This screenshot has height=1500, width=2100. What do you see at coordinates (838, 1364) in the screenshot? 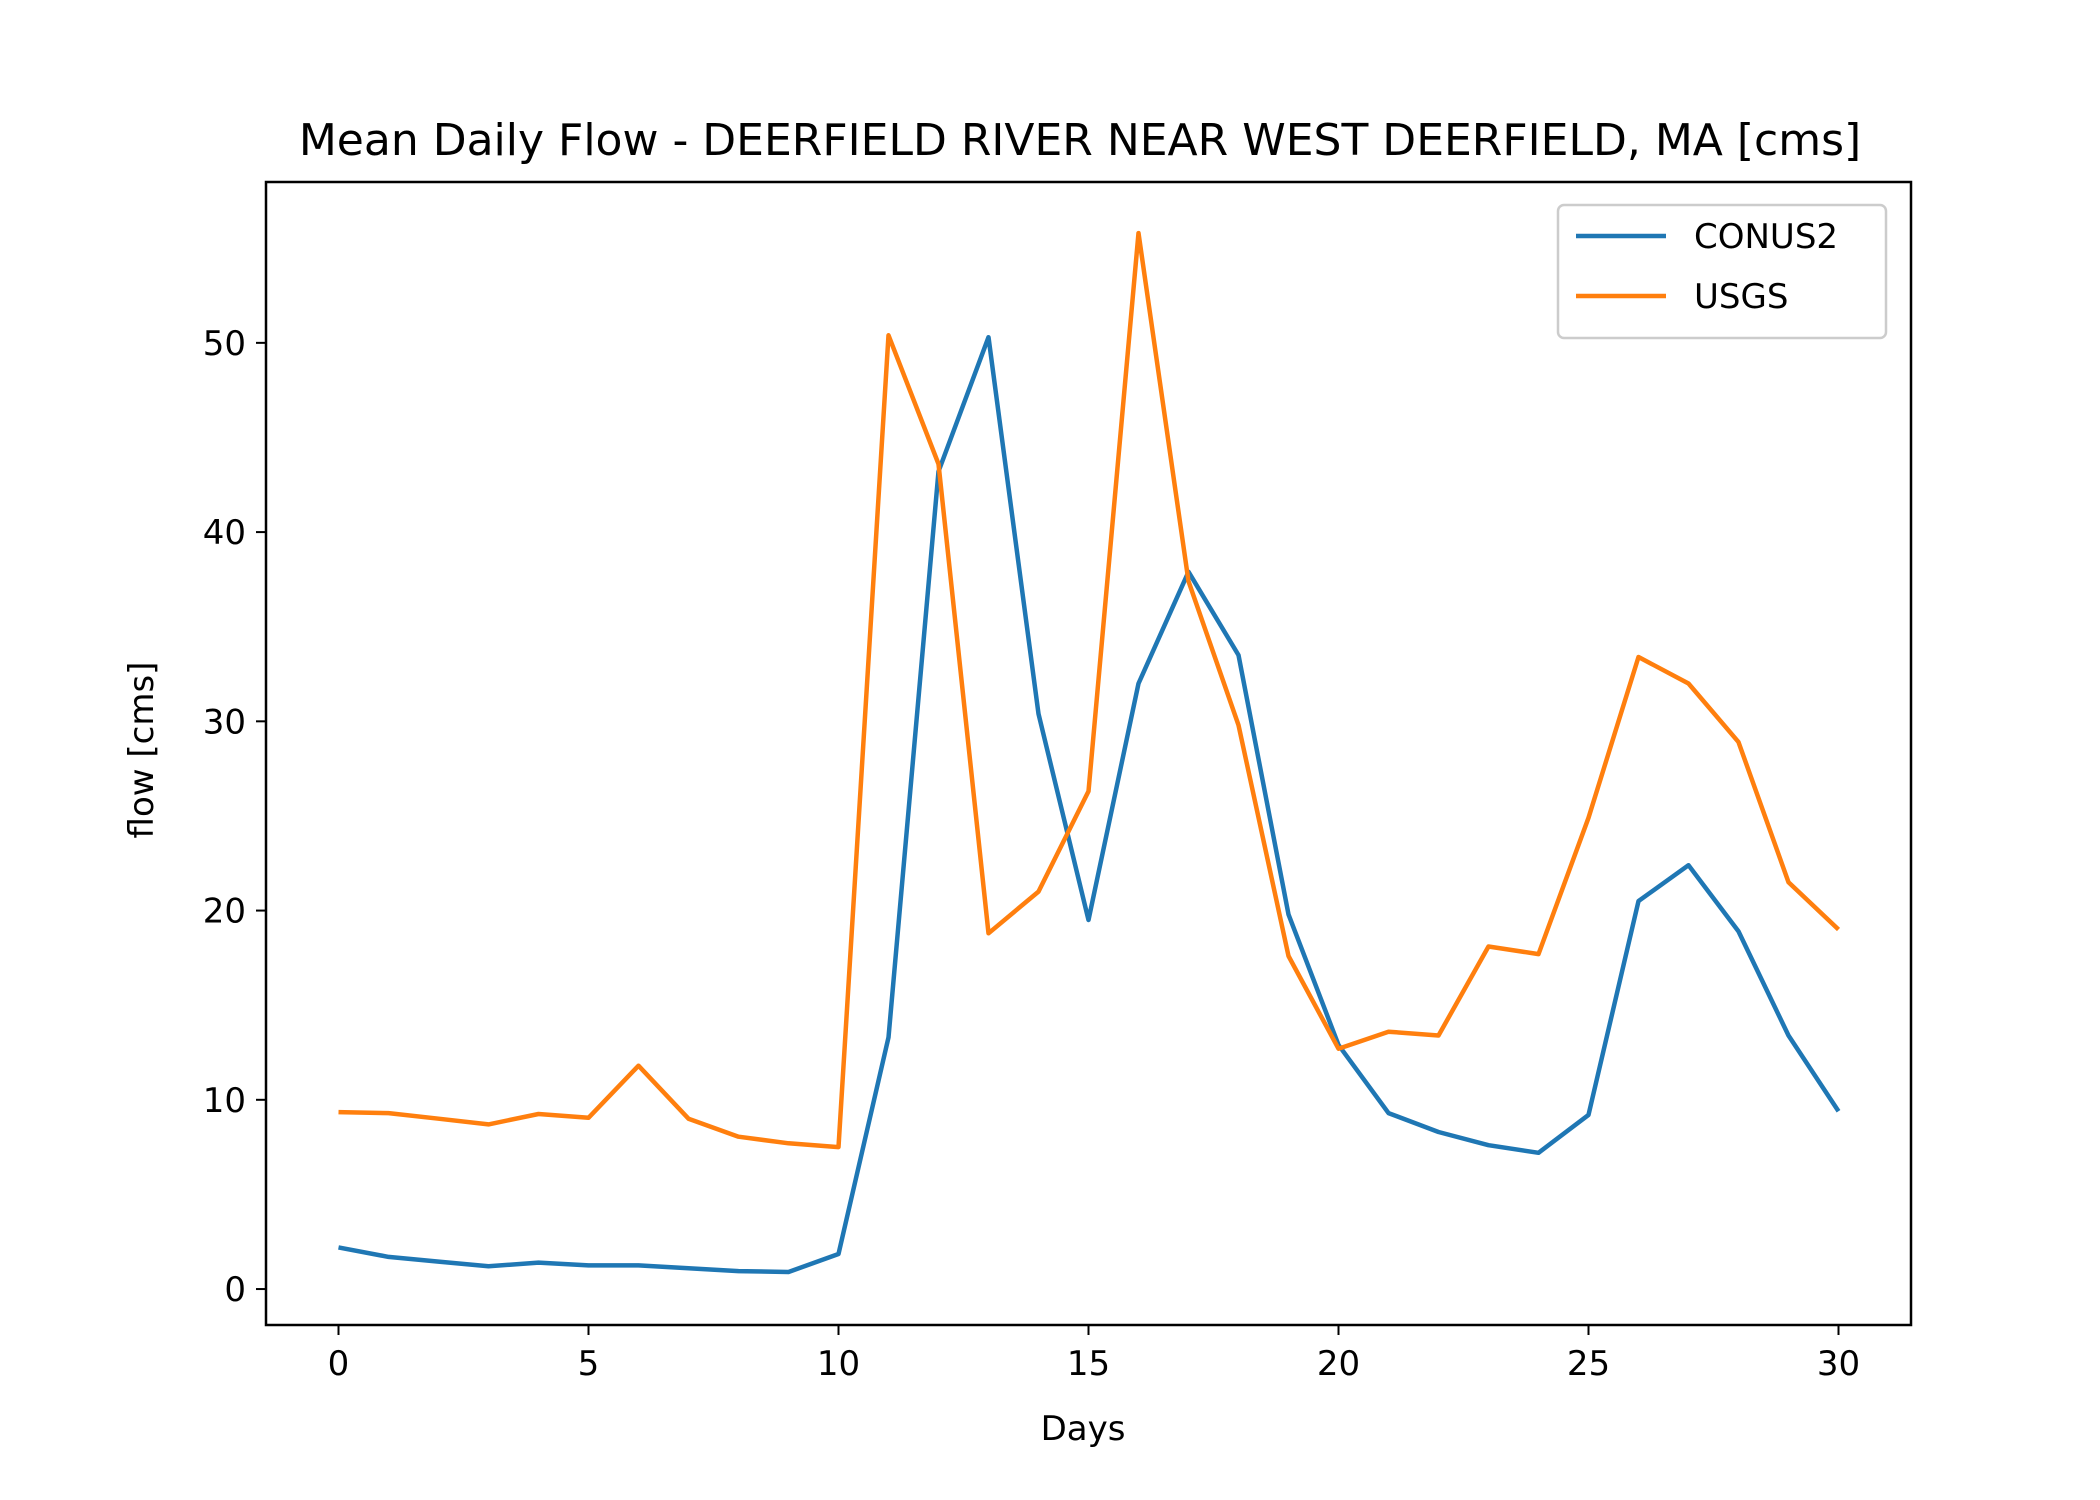
I see `x-tick-label: 10` at bounding box center [838, 1364].